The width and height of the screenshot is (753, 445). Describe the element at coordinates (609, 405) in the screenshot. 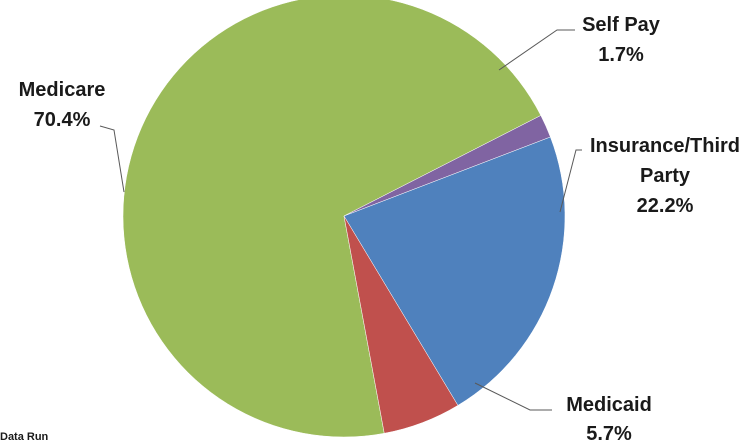

I see `data-label-medicaid-name: Medicaid` at that location.